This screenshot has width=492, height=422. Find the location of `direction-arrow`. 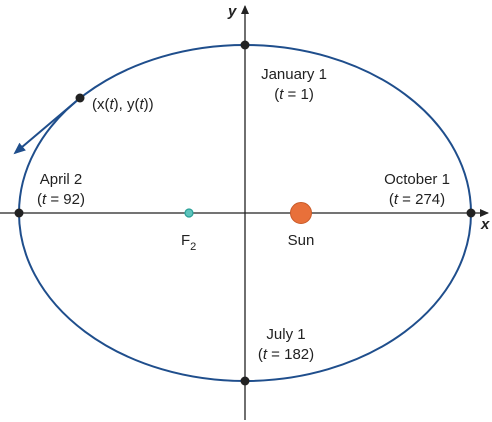

direction-arrow is located at coordinates (47, 126).